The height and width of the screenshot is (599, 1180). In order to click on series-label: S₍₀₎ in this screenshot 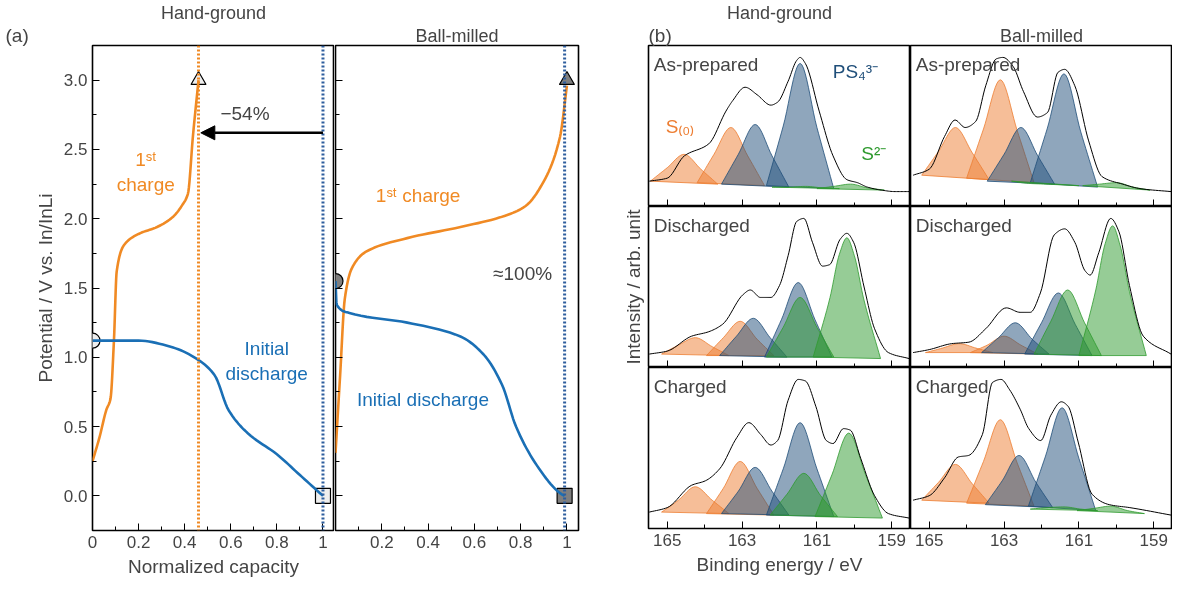, I will do `click(680, 126)`.